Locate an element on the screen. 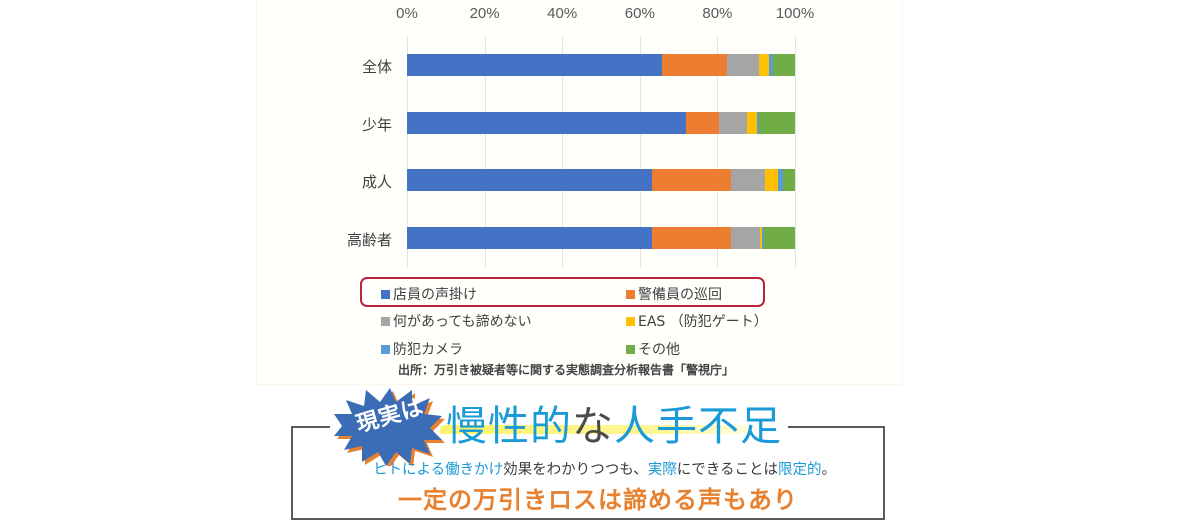 The image size is (1200, 526). callout-conclusion: 一定の万引きロスは諦める声もあり is located at coordinates (598, 500).